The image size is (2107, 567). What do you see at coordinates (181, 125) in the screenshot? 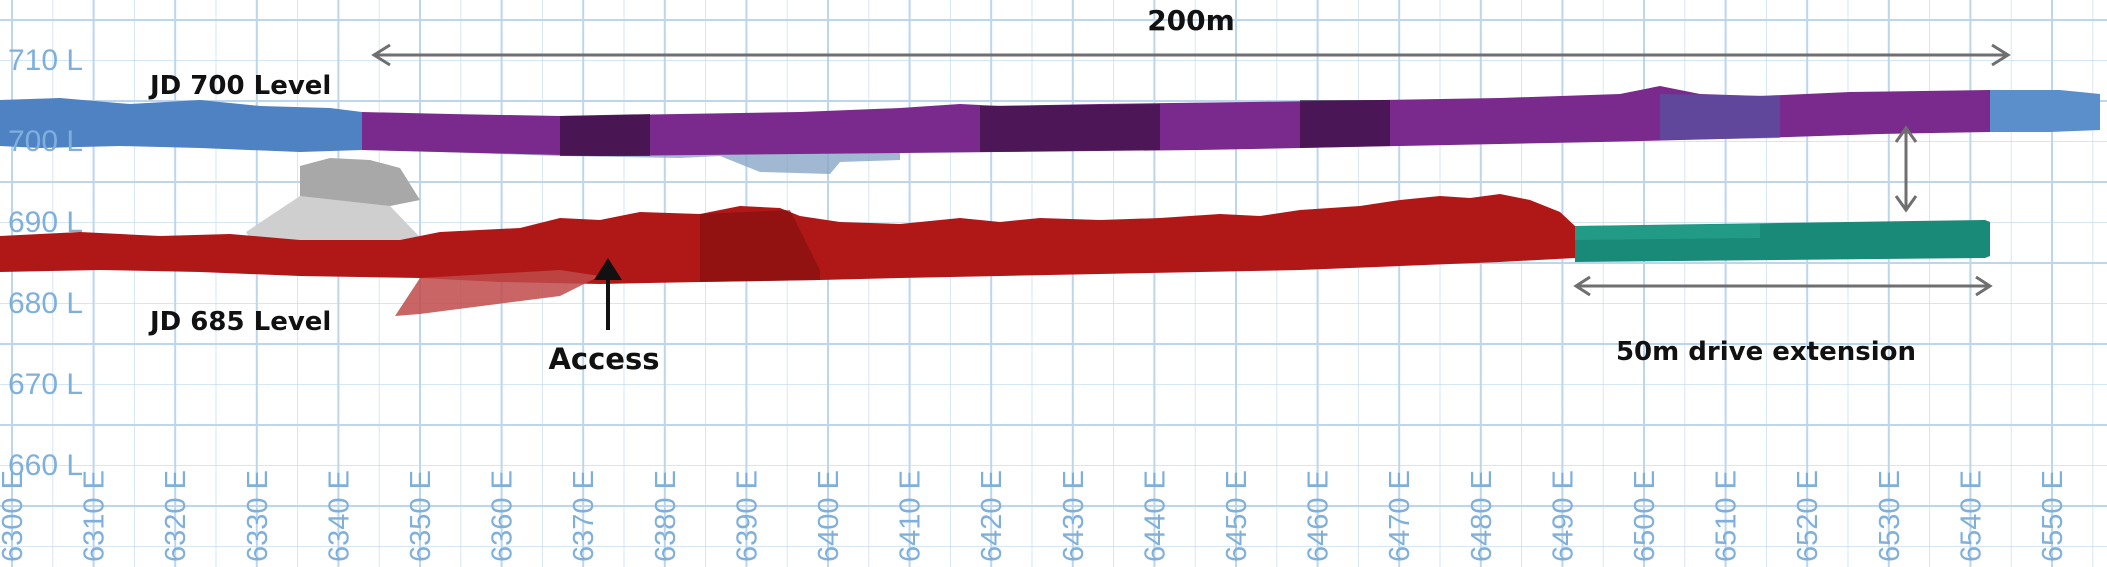
I see `level-700-existing-west` at bounding box center [181, 125].